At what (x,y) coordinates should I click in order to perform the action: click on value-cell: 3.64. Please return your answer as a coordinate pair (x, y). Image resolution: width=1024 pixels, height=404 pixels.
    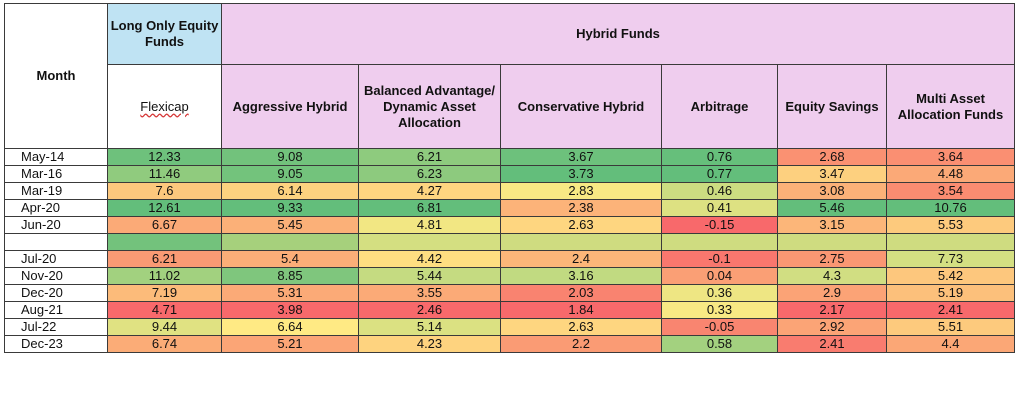
    Looking at the image, I should click on (950, 157).